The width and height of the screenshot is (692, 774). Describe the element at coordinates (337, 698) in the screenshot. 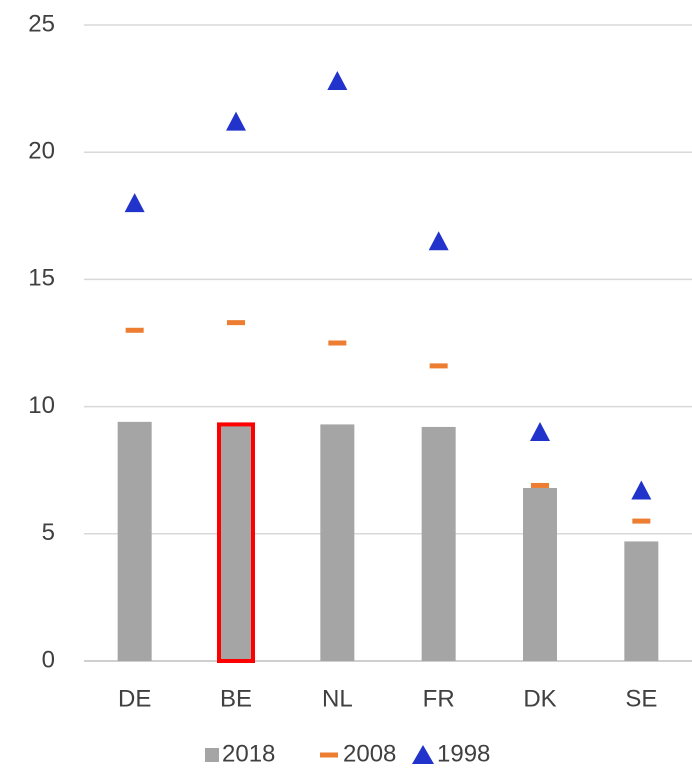

I see `x-tick-label: NL` at that location.